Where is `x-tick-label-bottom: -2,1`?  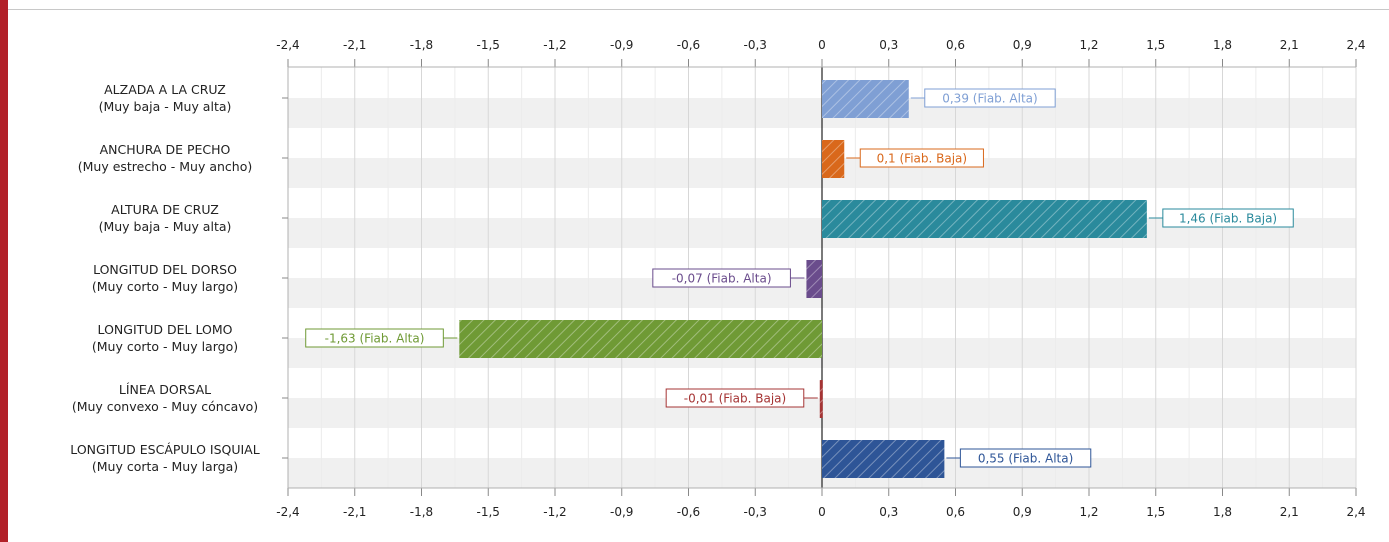
x-tick-label-bottom: -2,1 is located at coordinates (354, 512).